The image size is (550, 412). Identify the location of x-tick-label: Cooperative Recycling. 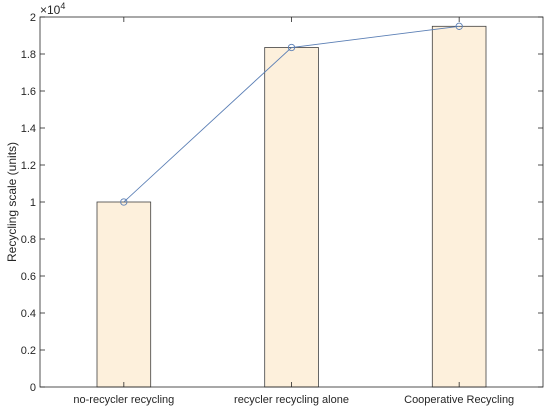
(459, 400).